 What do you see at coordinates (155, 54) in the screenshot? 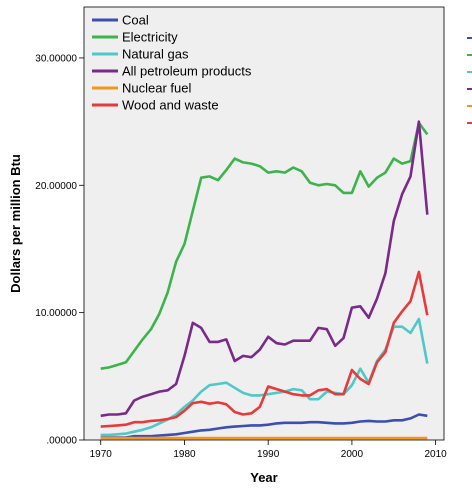
I see `legend-label-natural-gas: Natural gas` at bounding box center [155, 54].